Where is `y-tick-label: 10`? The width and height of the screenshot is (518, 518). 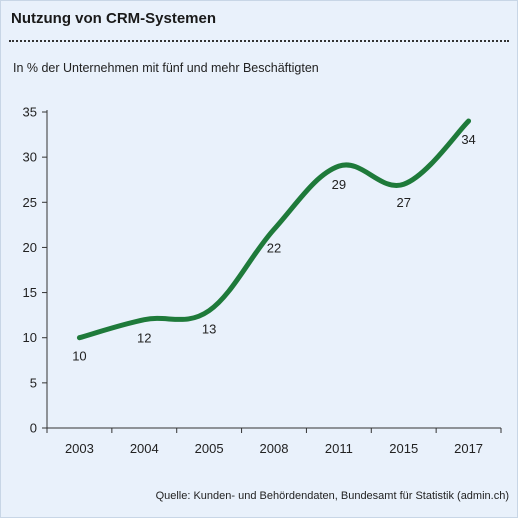
y-tick-label: 10 is located at coordinates (30, 337).